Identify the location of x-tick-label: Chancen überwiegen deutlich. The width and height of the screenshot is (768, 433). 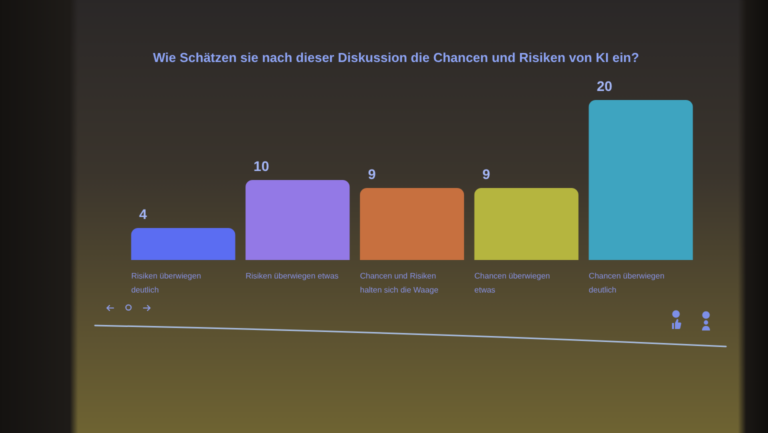
(626, 283).